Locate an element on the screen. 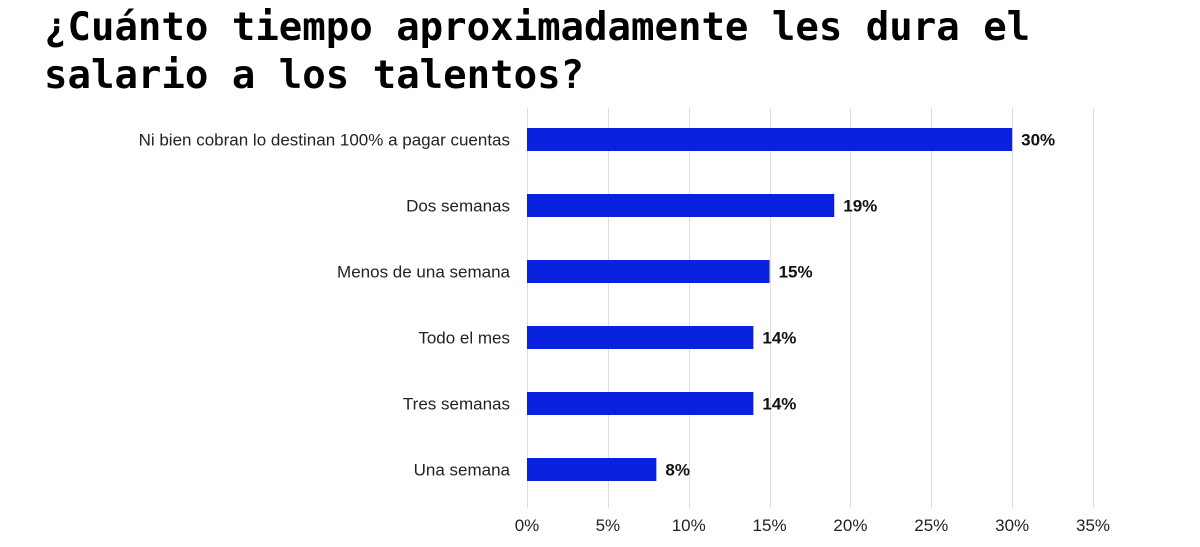 This screenshot has width=1200, height=547. data-label: 15% is located at coordinates (796, 272).